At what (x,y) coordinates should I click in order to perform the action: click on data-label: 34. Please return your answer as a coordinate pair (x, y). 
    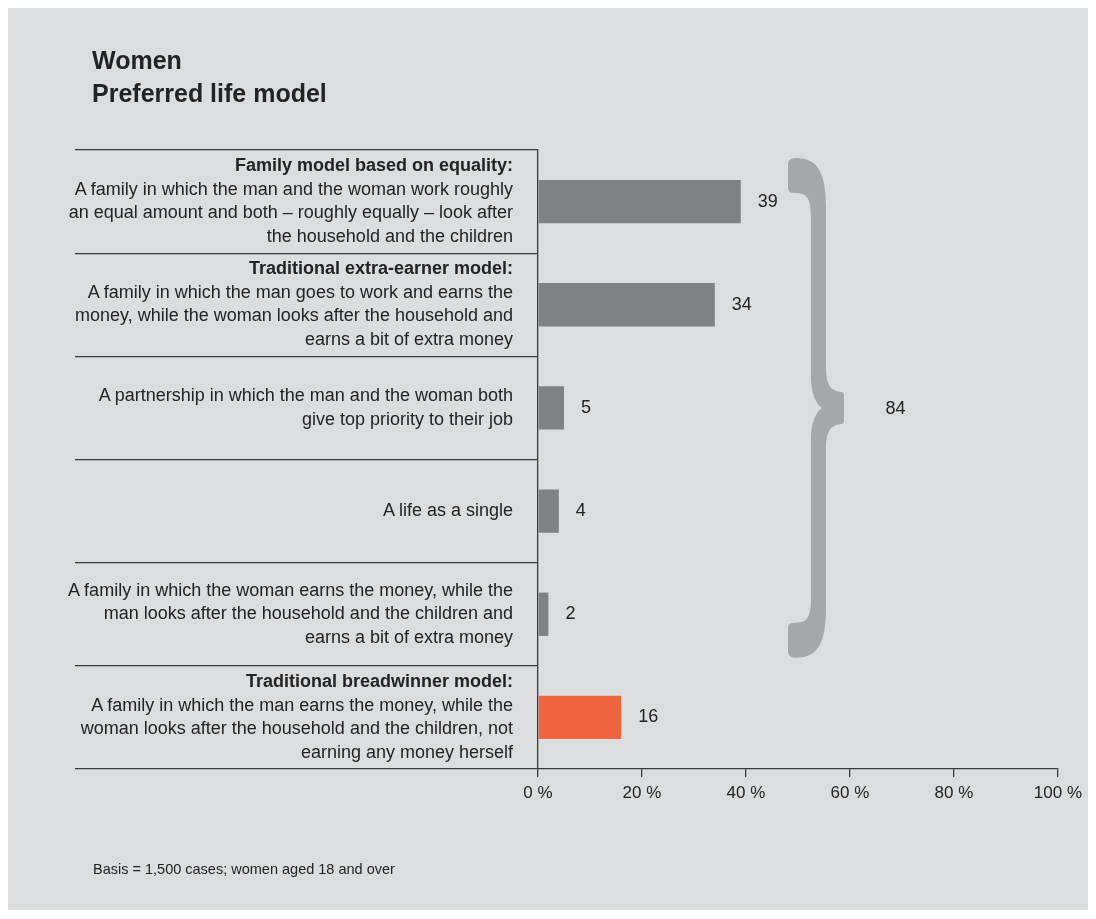
    Looking at the image, I should click on (741, 303).